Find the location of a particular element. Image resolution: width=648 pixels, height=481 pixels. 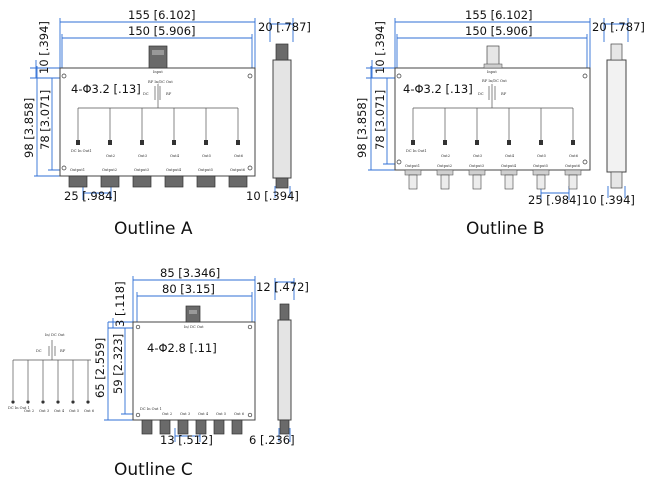

dim-side-offset: 10 [.394] is located at coordinates (272, 196).